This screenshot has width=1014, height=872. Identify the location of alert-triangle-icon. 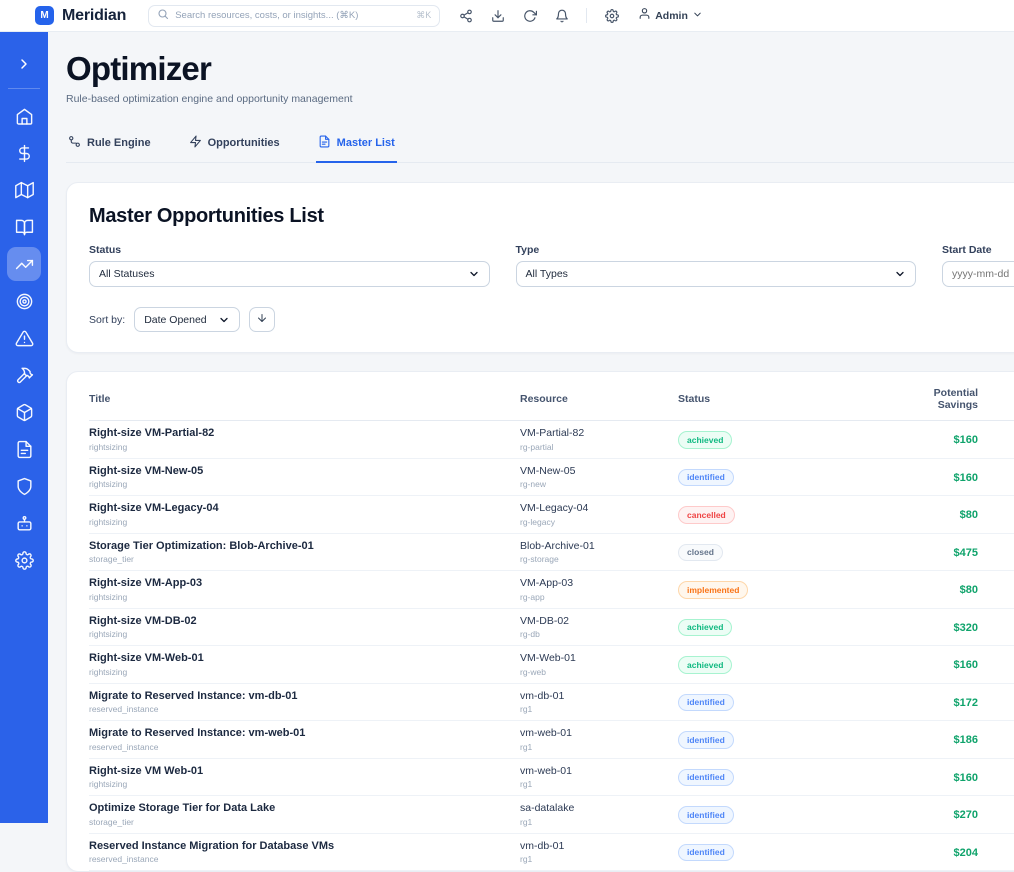
(24, 338).